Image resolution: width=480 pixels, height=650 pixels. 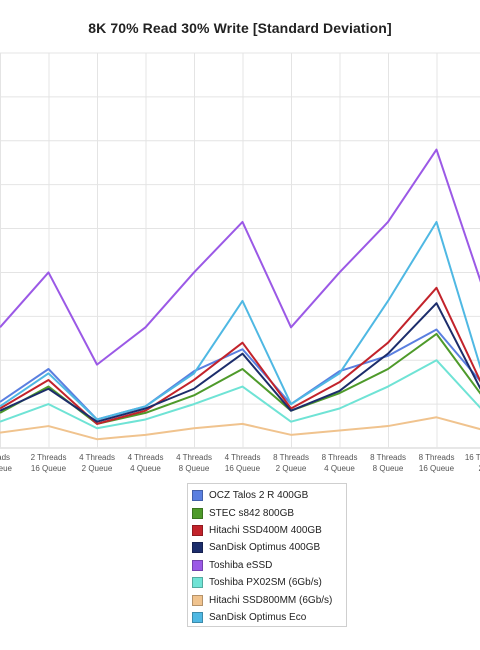 I want to click on x-tick-label: reads, so click(x=5, y=457).